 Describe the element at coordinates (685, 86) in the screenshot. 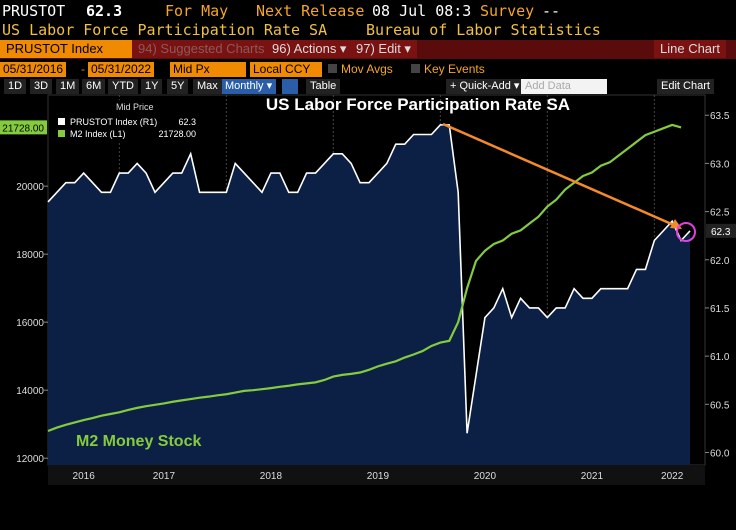

I see `edit-chart: Edit Chart` at that location.